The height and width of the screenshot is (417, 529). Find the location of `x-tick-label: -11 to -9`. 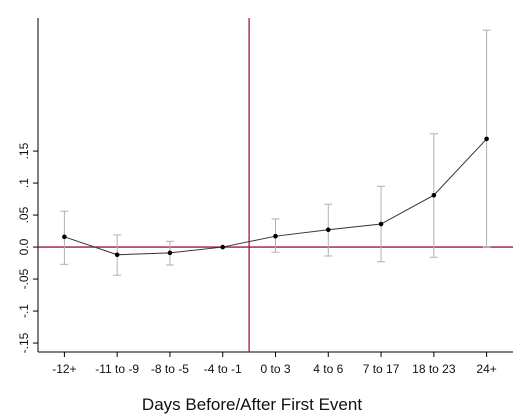

x-tick-label: -11 to -9 is located at coordinates (117, 369).